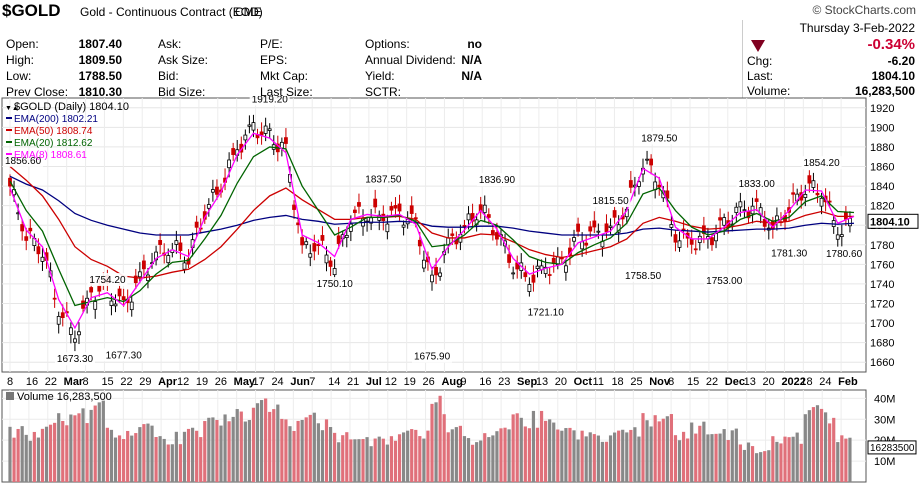 This screenshot has height=485, width=920. Describe the element at coordinates (71, 107) in the screenshot. I see `legend-entry: $GOLD (Daily) 1804.10` at that location.